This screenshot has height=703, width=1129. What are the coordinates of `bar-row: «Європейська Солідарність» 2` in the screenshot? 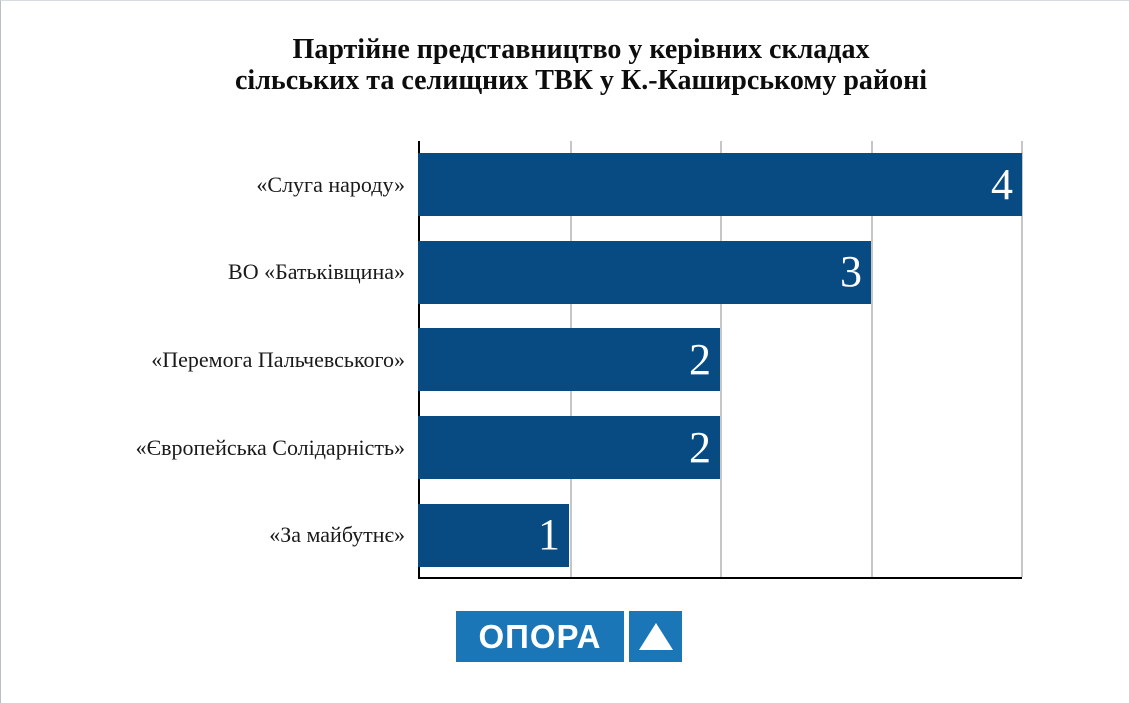 It's located at (511, 448).